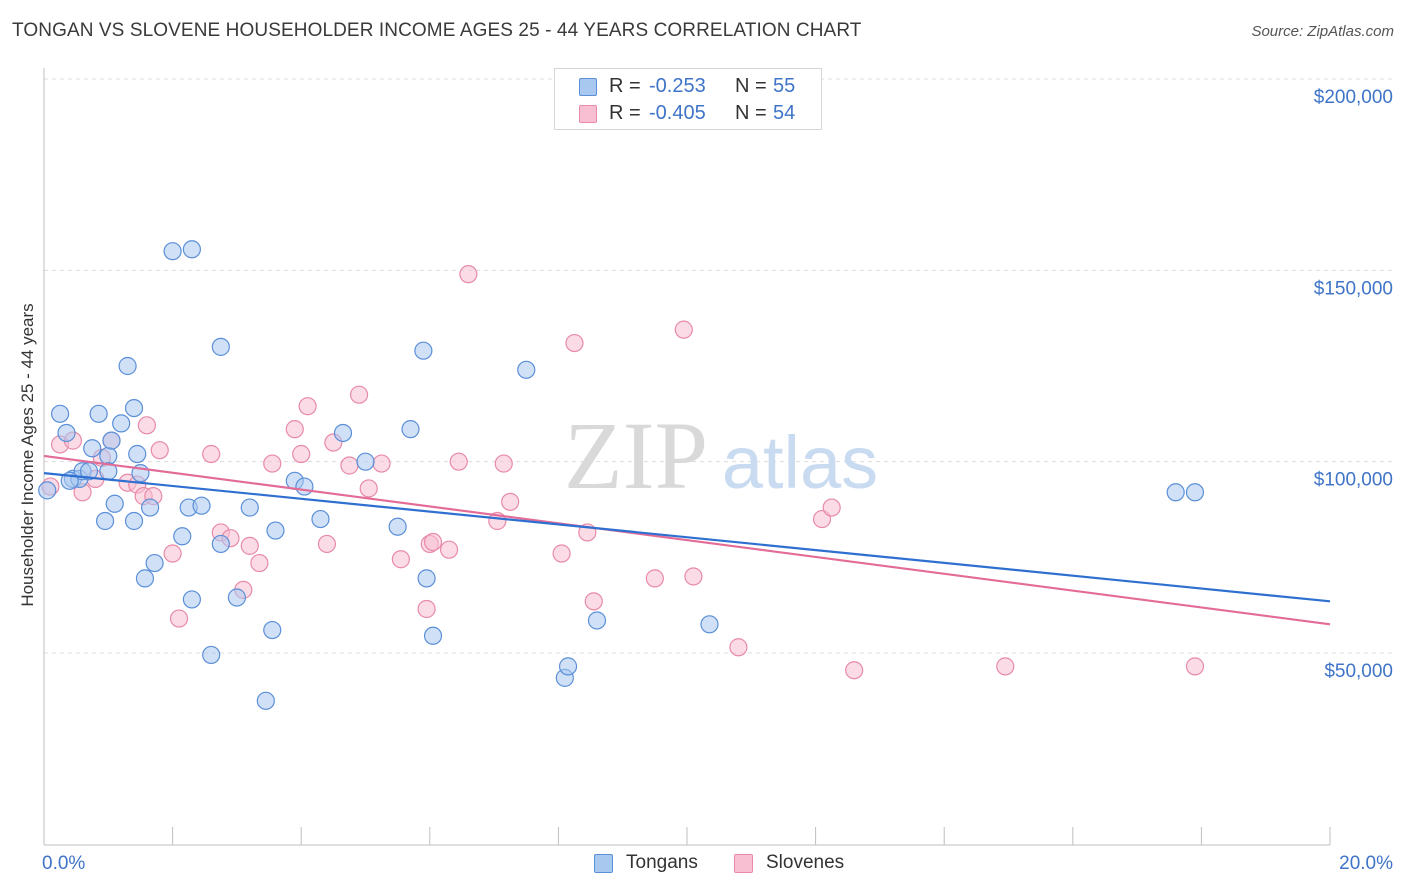 The width and height of the screenshot is (1406, 892). I want to click on r-label: R =, so click(625, 86).